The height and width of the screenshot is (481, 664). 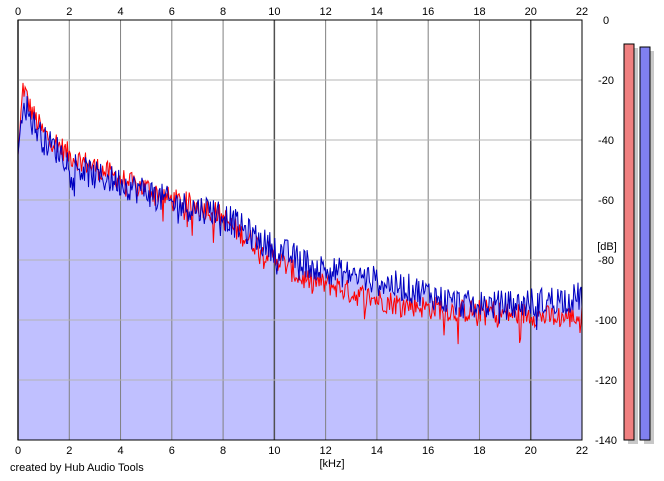 I want to click on x-tick-label-top: 22, so click(x=582, y=12).